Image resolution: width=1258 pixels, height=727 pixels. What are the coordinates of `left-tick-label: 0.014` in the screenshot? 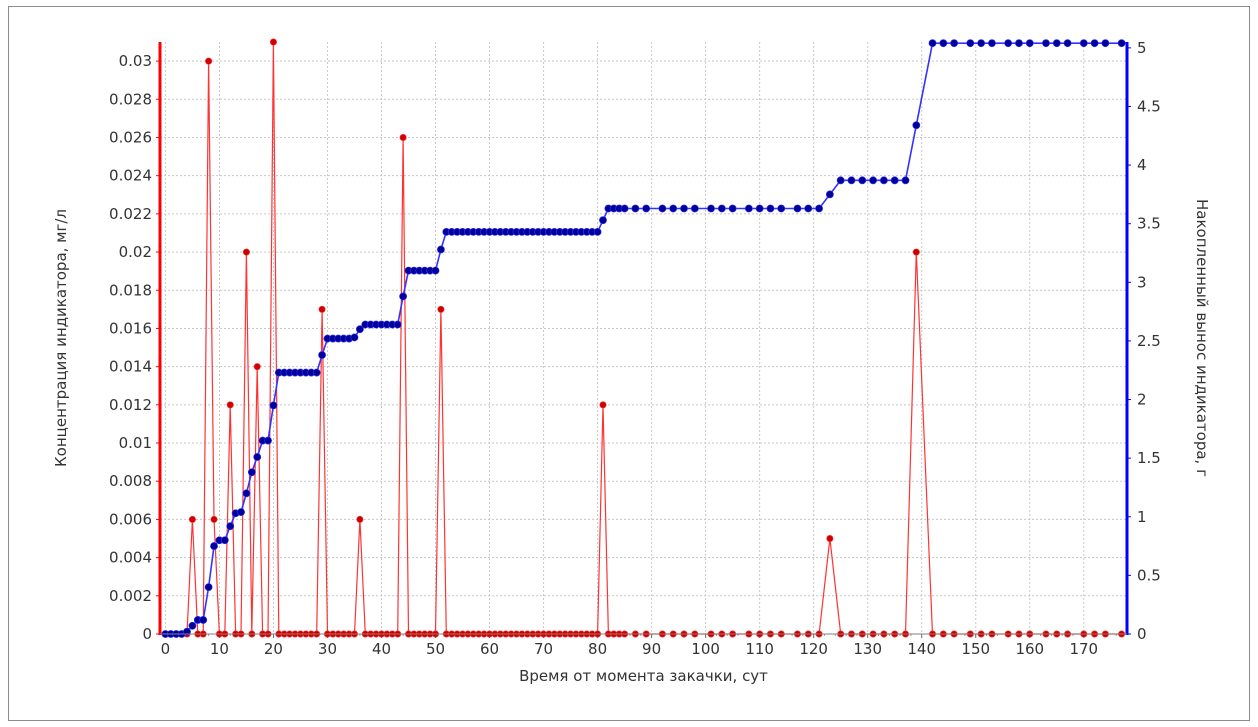 It's located at (130, 367).